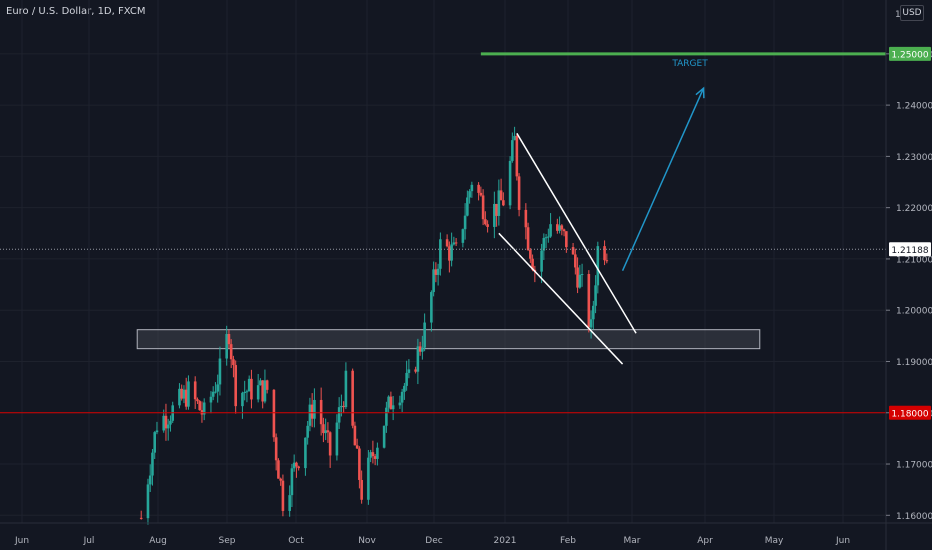 The image size is (932, 550). What do you see at coordinates (576, 233) in the screenshot?
I see `wedge-upper-line` at bounding box center [576, 233].